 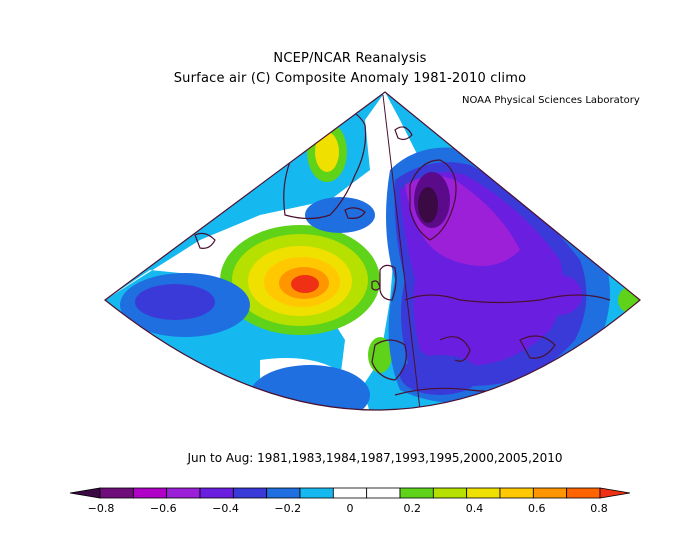 I want to click on cold-anomaly-iceland-blue, so click(x=340, y=215).